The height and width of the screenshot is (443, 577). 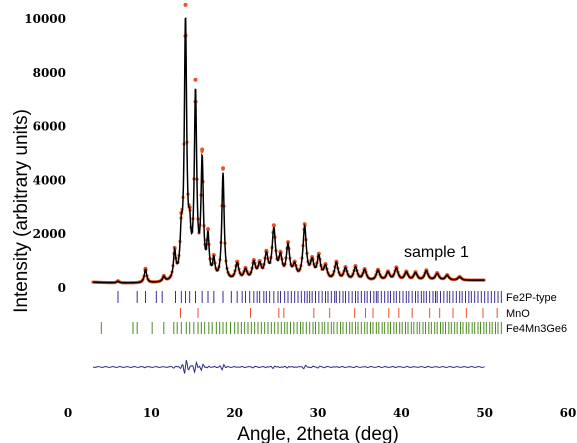 What do you see at coordinates (531, 298) in the screenshot?
I see `phase-label: Fe2P-type` at bounding box center [531, 298].